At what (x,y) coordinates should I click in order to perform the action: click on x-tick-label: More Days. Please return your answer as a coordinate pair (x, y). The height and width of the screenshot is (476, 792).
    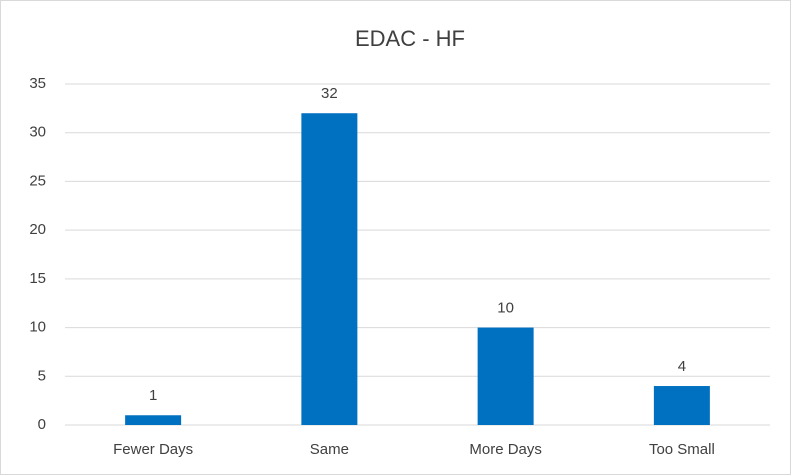
    Looking at the image, I should click on (505, 449).